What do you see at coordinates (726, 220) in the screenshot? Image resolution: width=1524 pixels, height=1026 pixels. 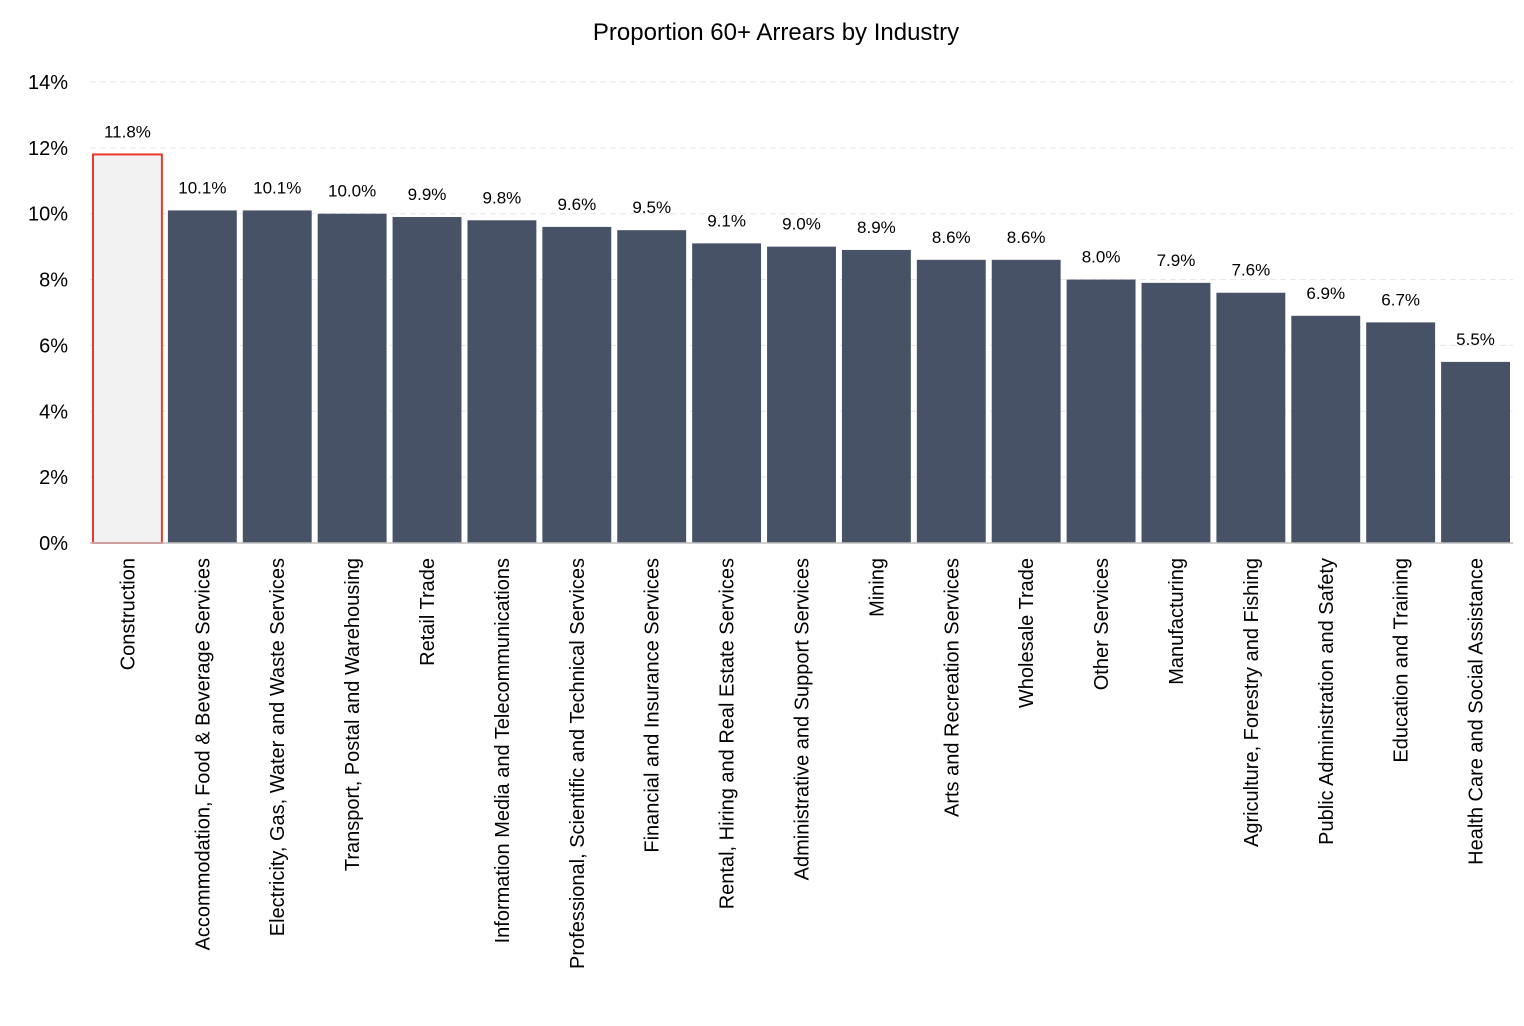 I see `data-label: 9.1%` at bounding box center [726, 220].